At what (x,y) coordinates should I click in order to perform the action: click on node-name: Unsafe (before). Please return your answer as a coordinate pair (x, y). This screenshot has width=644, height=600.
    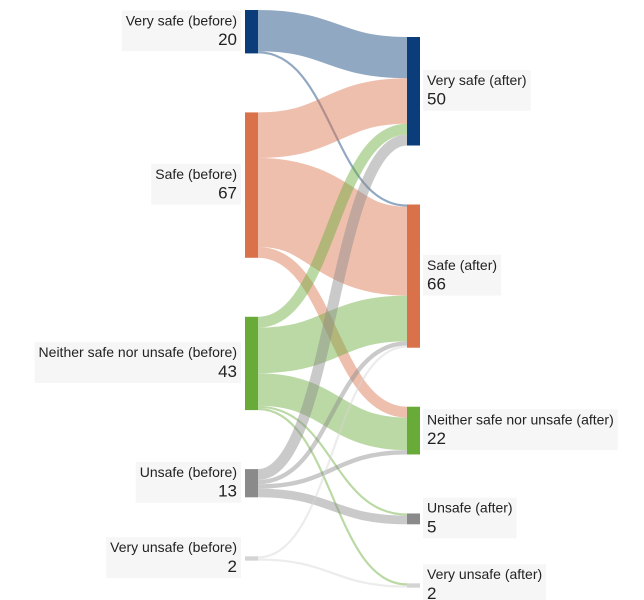
    Looking at the image, I should click on (188, 472).